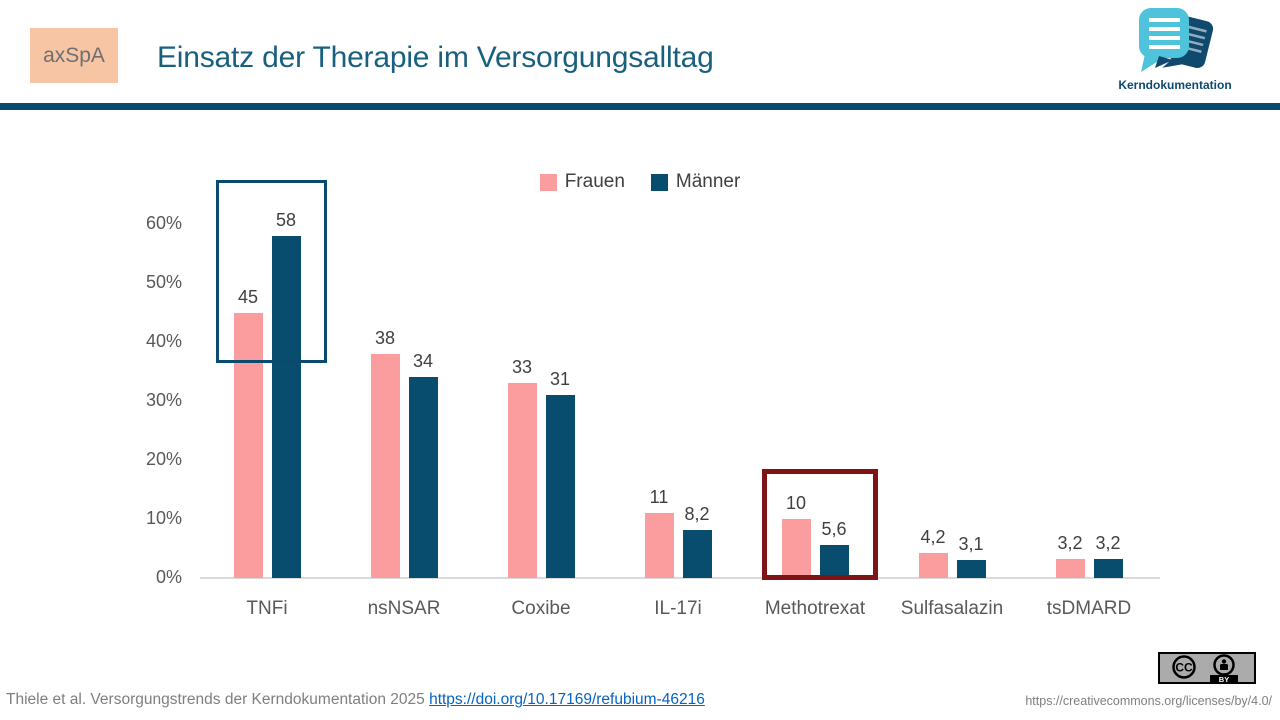 This screenshot has height=720, width=1280. What do you see at coordinates (522, 480) in the screenshot?
I see `bar-frauen-coxibe` at bounding box center [522, 480].